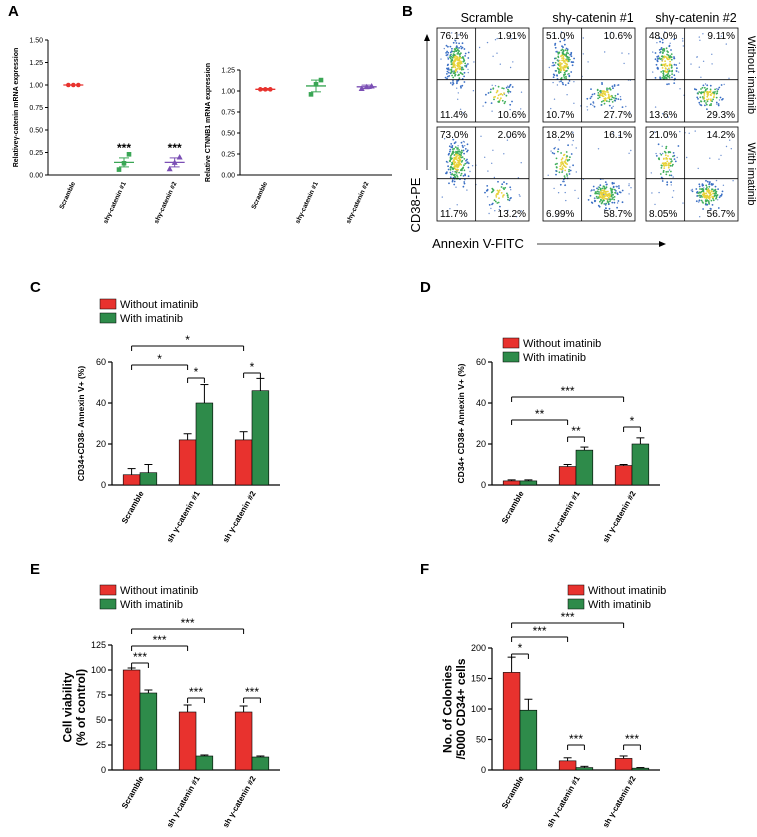 The width and height of the screenshot is (757, 837). Describe the element at coordinates (101, 695) in the screenshot. I see `y-tick-label: 75` at that location.